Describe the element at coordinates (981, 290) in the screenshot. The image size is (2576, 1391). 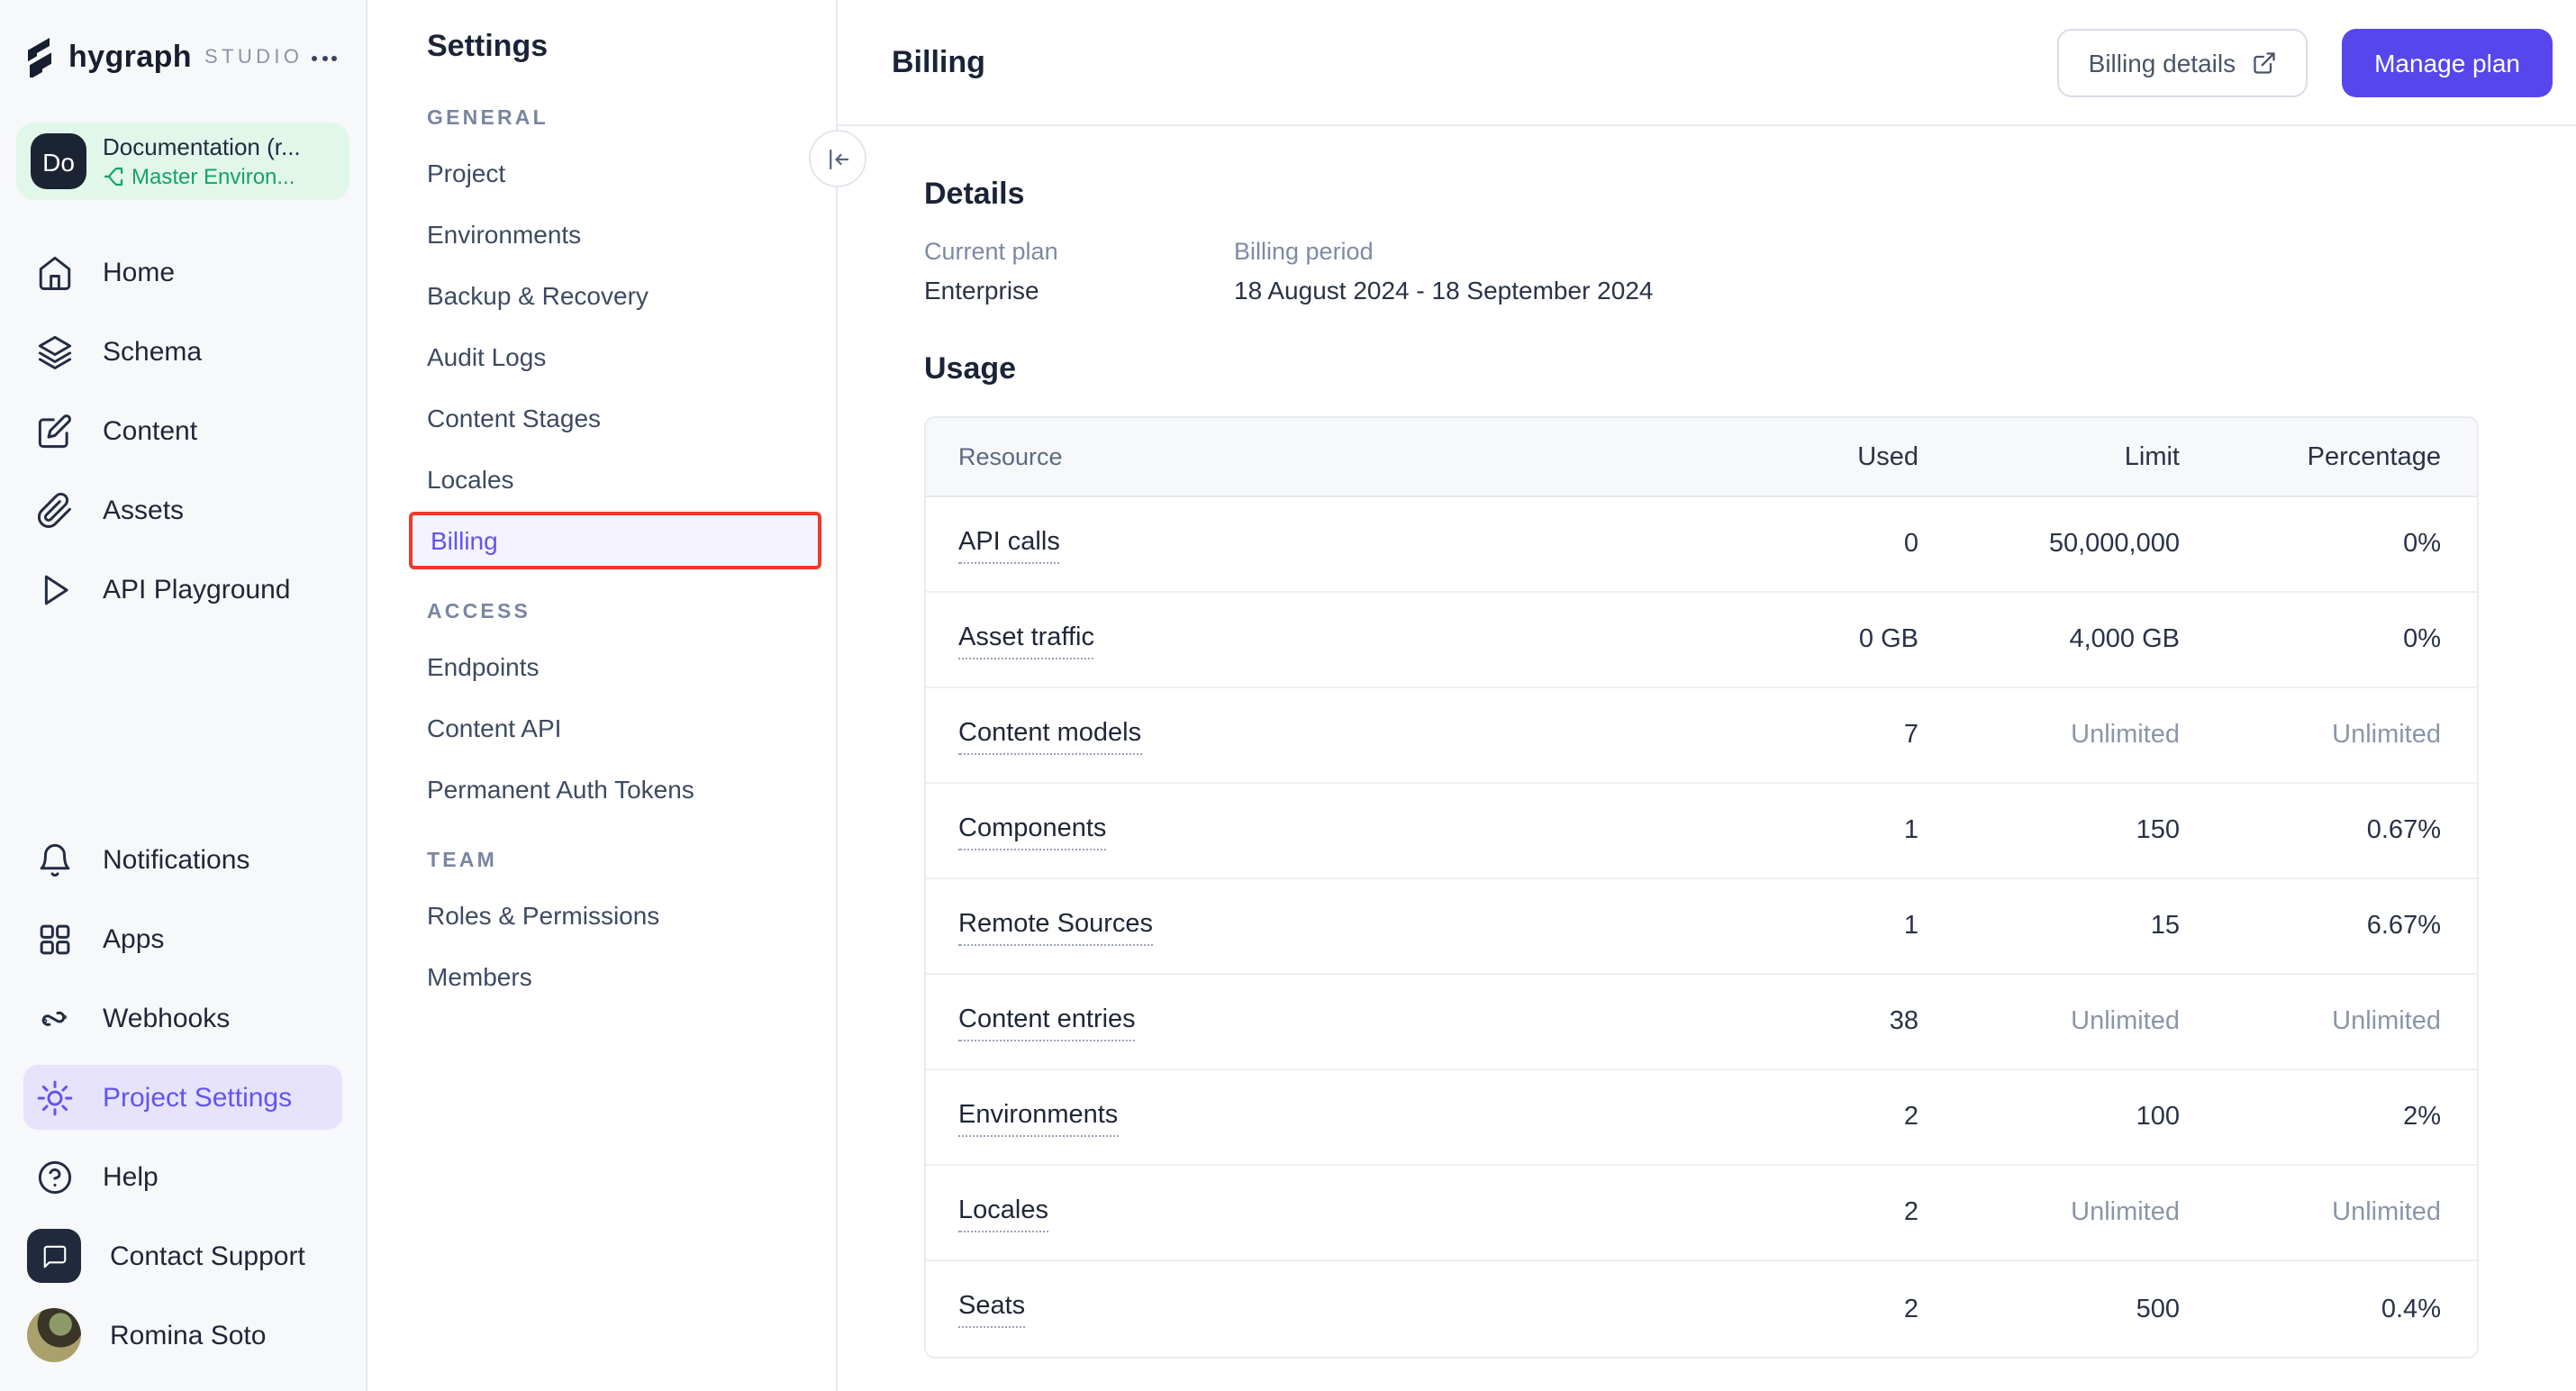
I see `current-plan-value: Enterprise` at that location.